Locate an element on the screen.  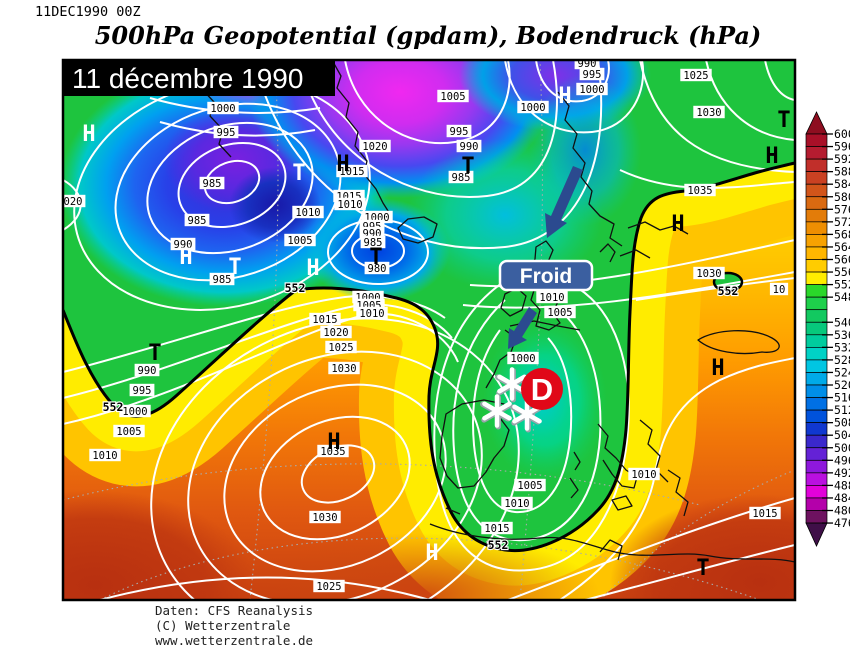
svg-text: 1020 is located at coordinates (335, 333).